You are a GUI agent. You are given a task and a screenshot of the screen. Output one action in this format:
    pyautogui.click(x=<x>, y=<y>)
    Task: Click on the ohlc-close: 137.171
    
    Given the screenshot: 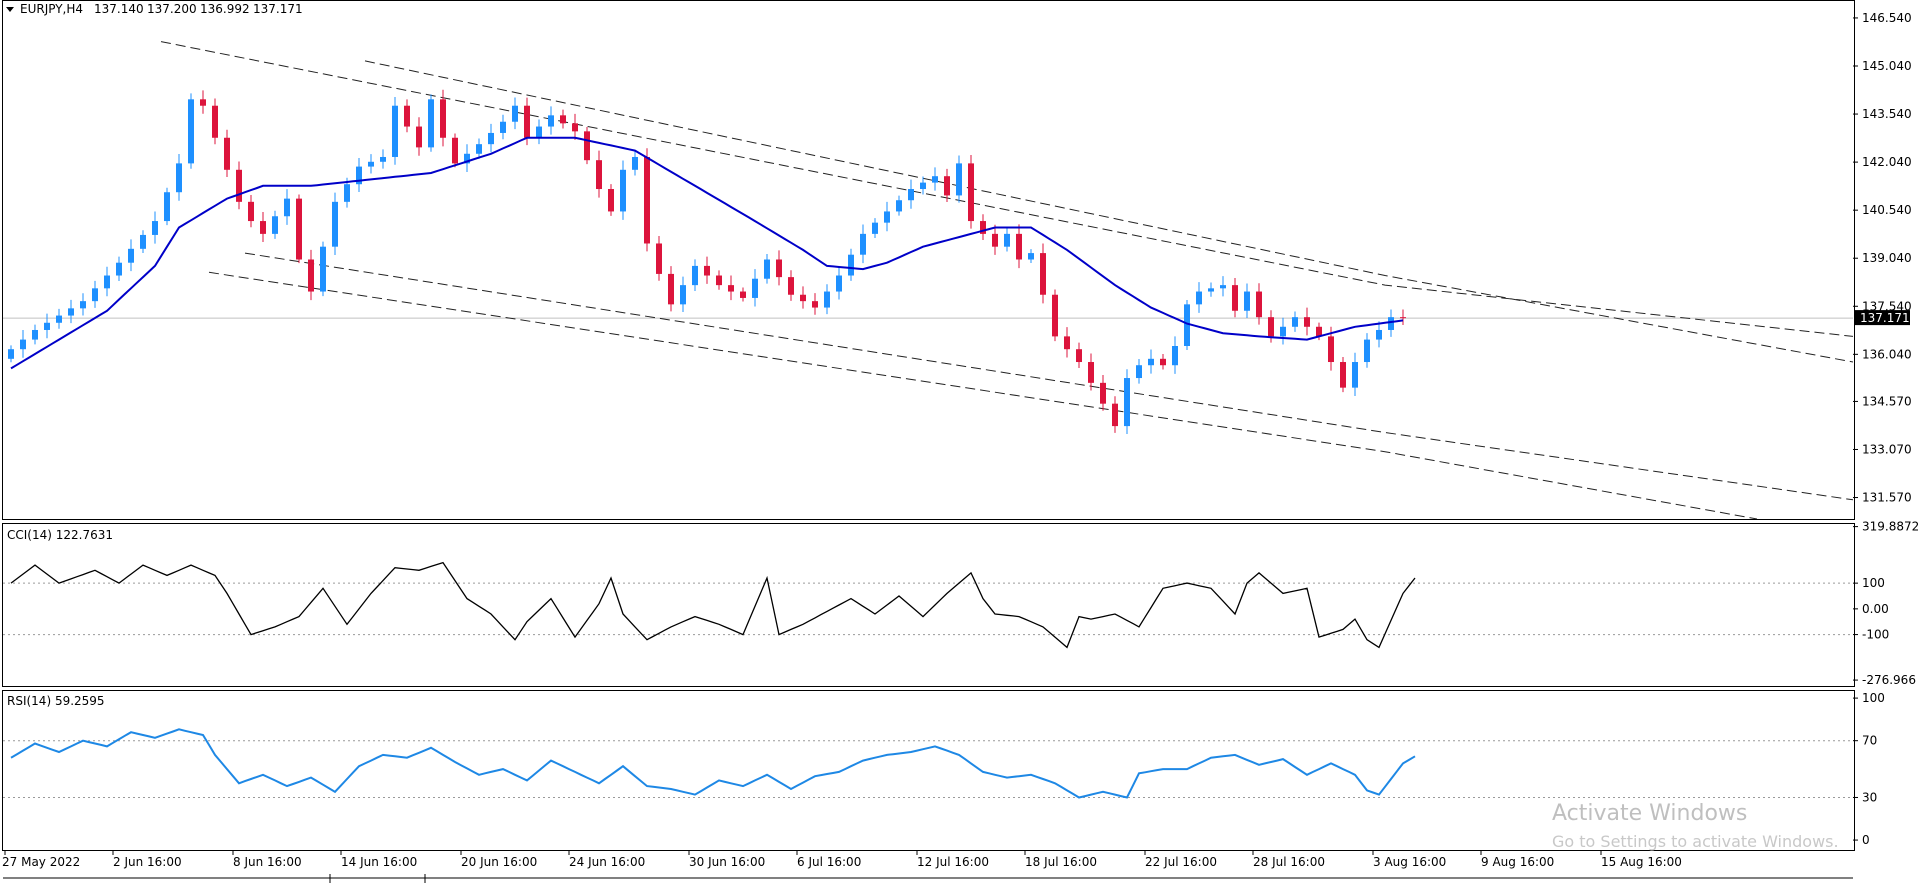 What is the action you would take?
    pyautogui.click(x=278, y=9)
    